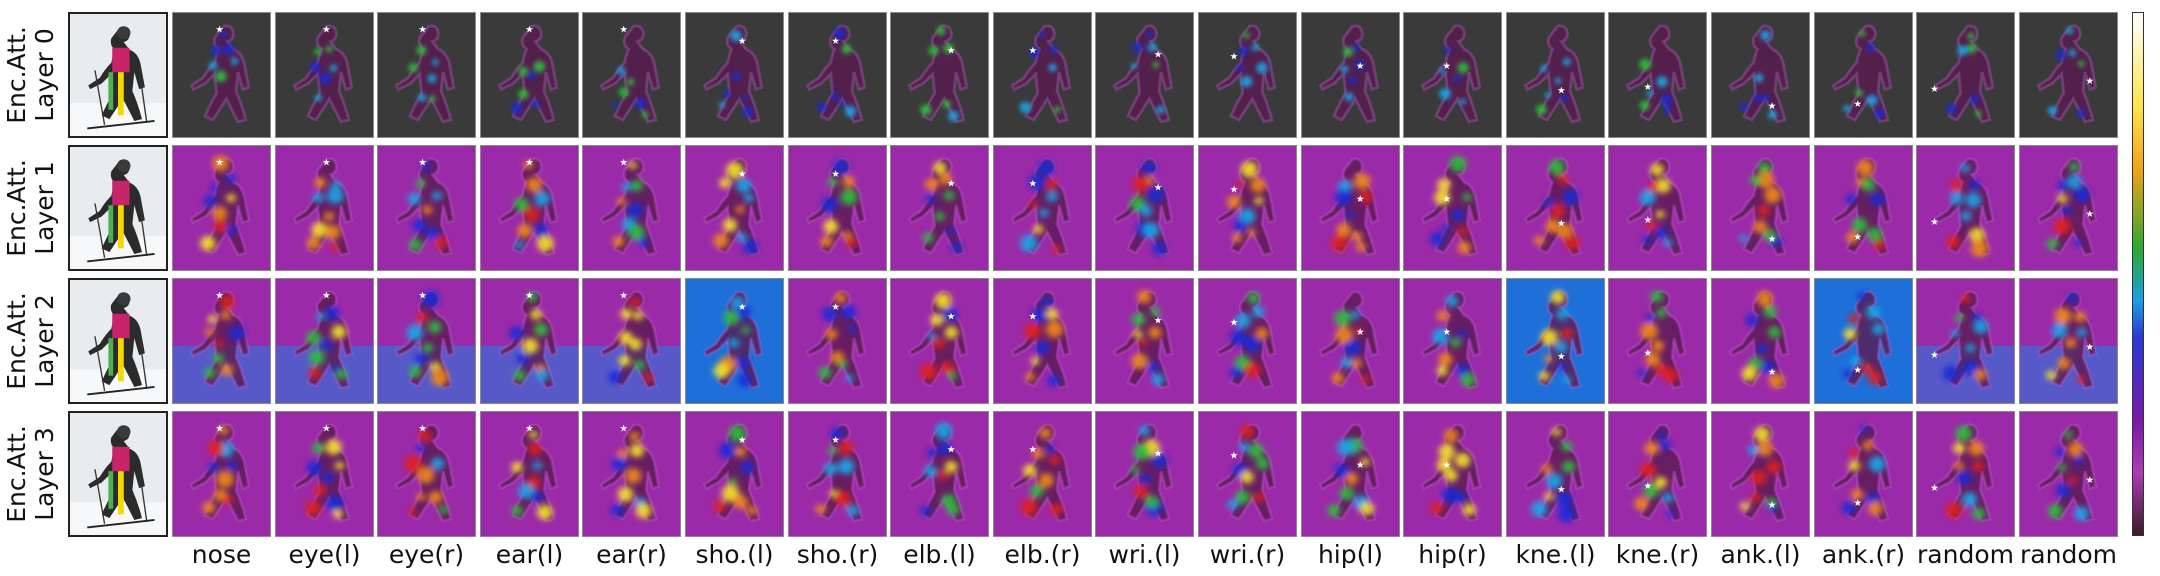  I want to click on row-label-line: Layer 1, so click(45, 208).